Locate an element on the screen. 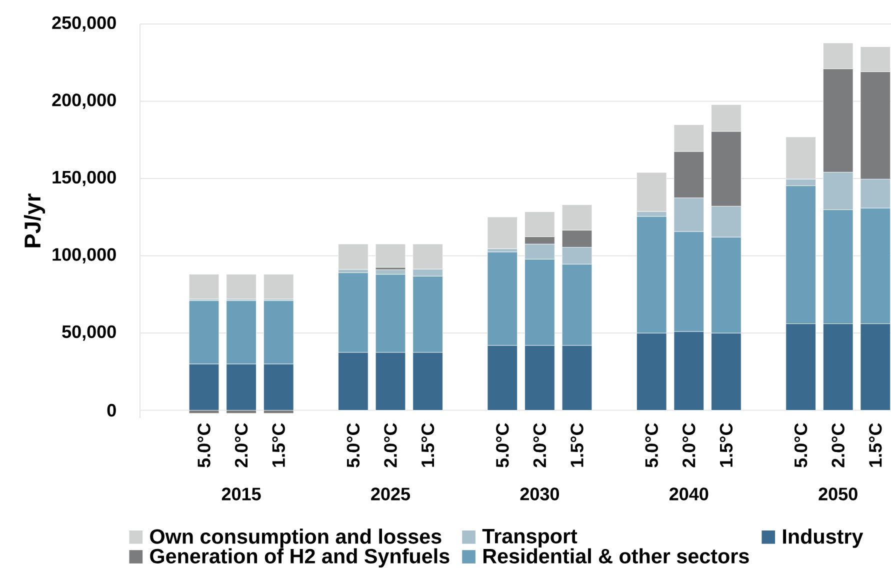 The height and width of the screenshot is (575, 891). y-tick-label: 200,000 is located at coordinates (84, 101).